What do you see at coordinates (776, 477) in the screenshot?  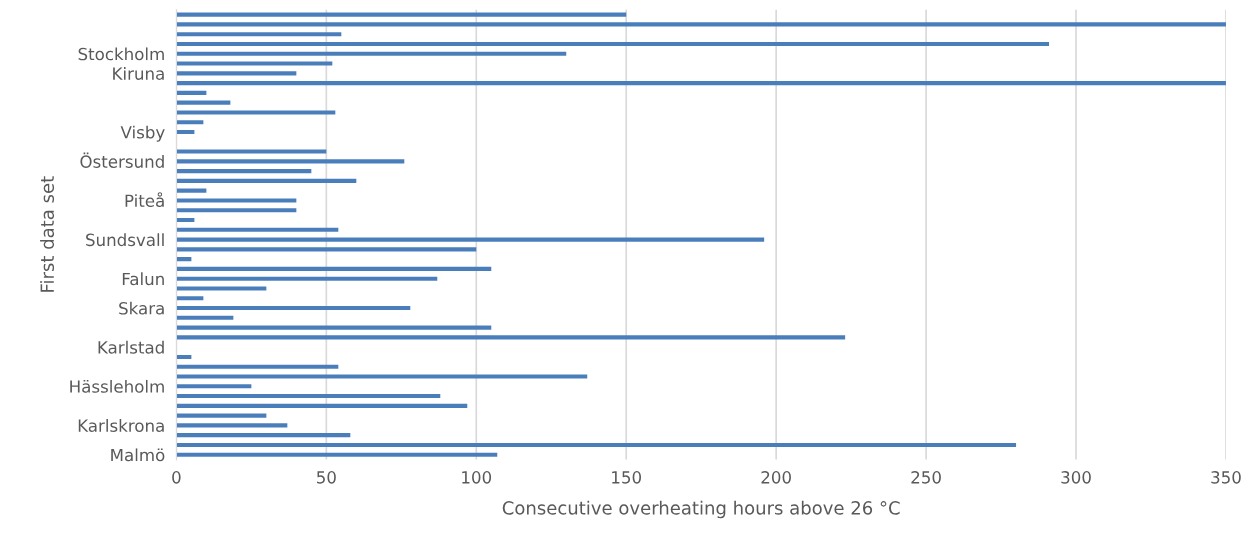 I see `x-tick-label: 200` at bounding box center [776, 477].